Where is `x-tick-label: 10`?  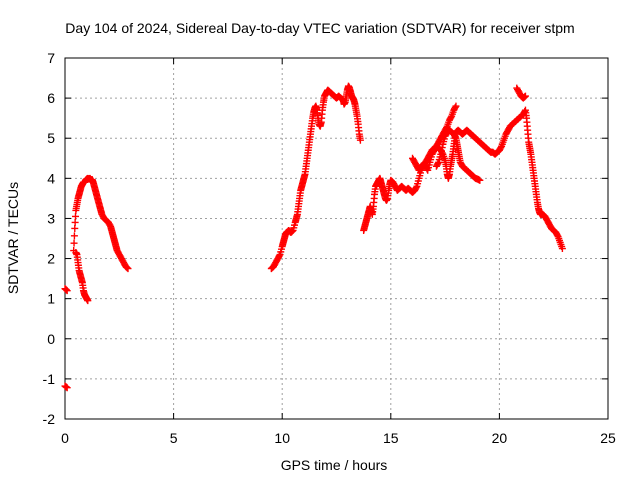 x-tick-label: 10 is located at coordinates (282, 438).